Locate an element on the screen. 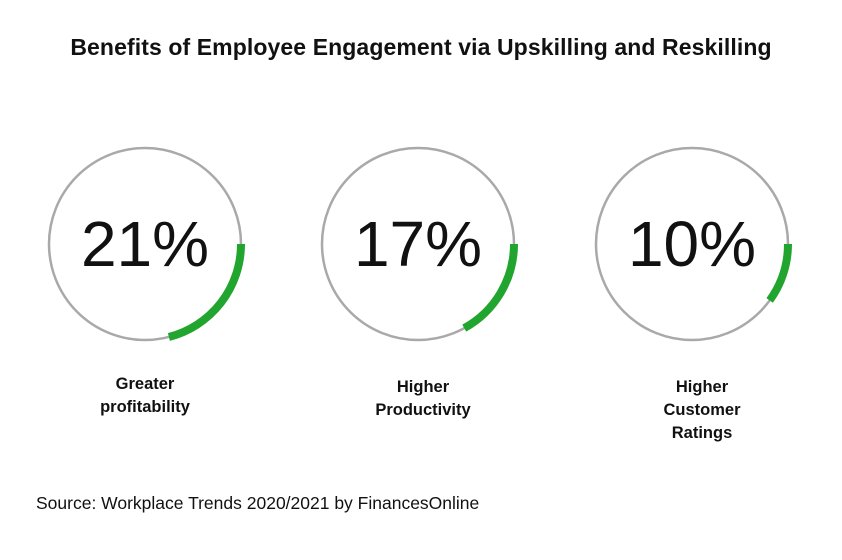 The width and height of the screenshot is (842, 560). gauge-label-productivity: Higher Productivity is located at coordinates (423, 398).